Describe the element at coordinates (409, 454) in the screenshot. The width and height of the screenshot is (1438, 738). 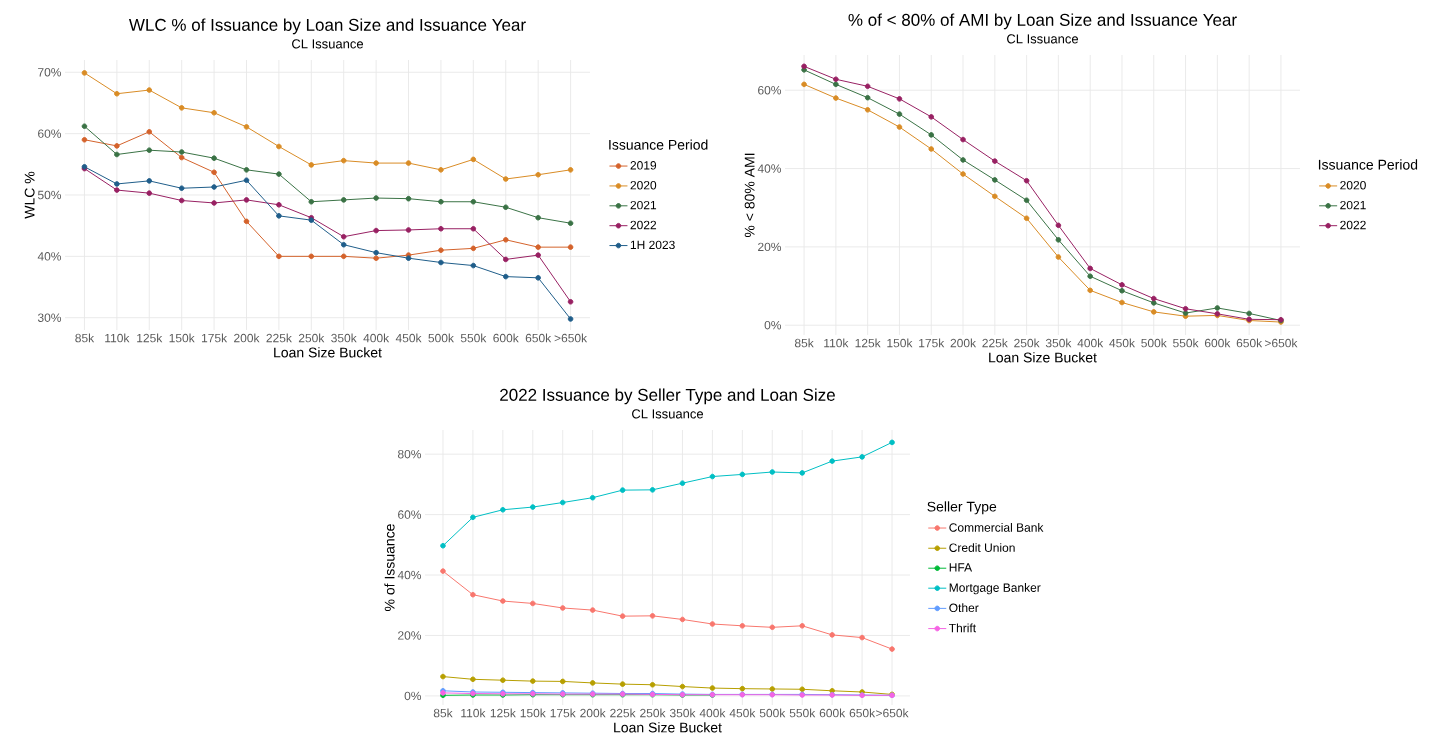
I see `y-tick-label: 80%` at that location.